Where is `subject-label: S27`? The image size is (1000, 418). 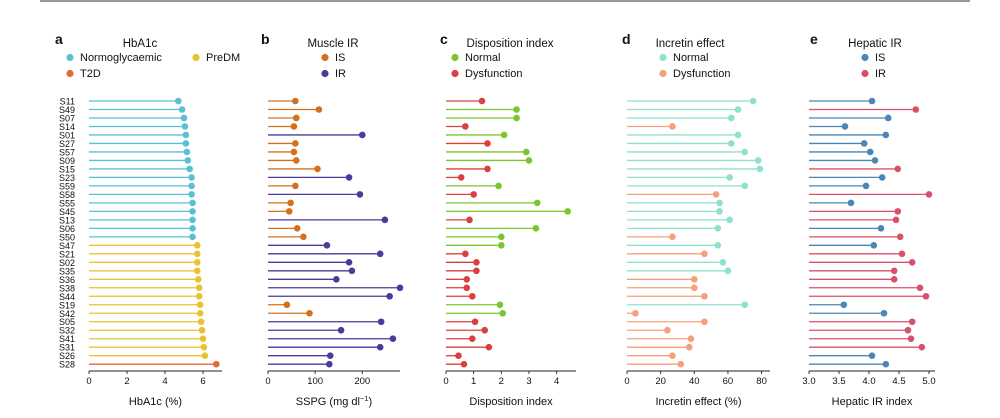 subject-label: S27 is located at coordinates (67, 144).